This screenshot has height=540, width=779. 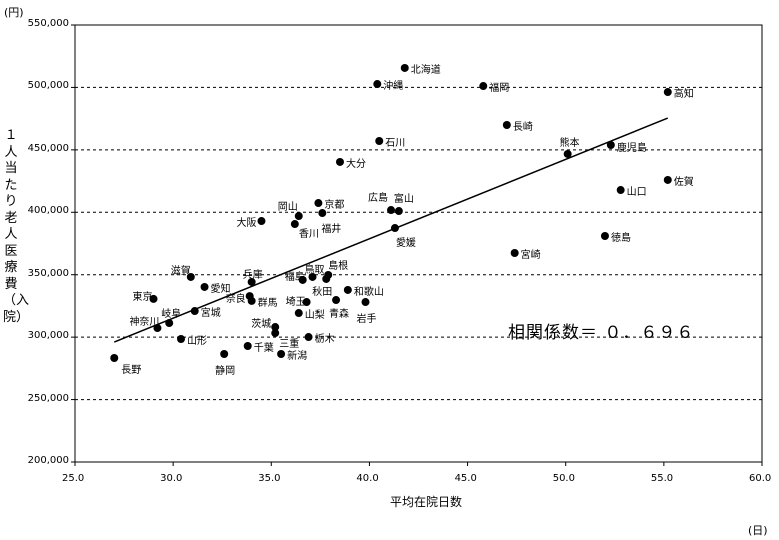 I want to click on x-tick-label: 40.0, so click(x=367, y=478).